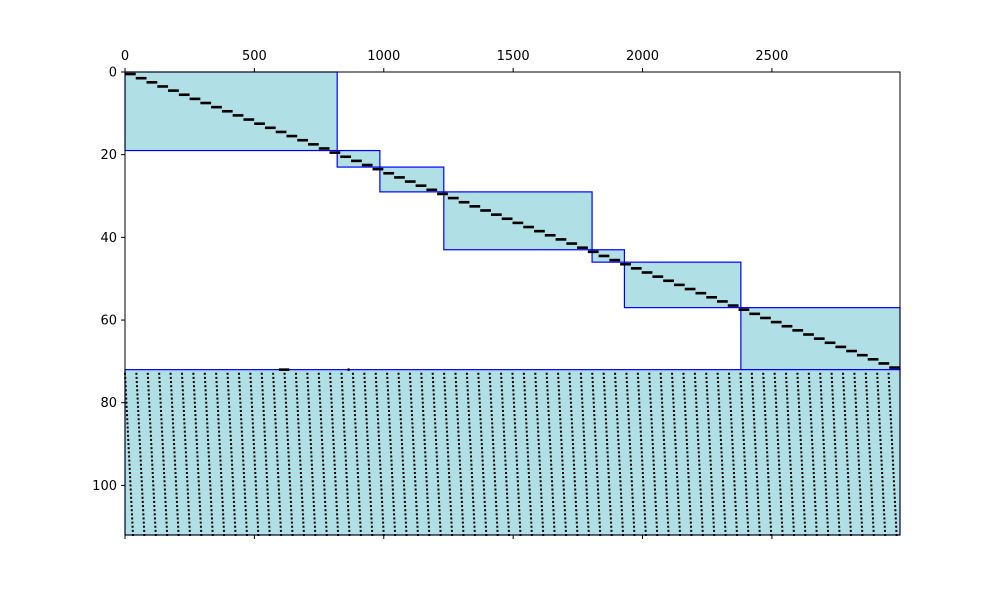 The height and width of the screenshot is (600, 1000). What do you see at coordinates (108, 403) in the screenshot?
I see `y-tick-label: 80` at bounding box center [108, 403].